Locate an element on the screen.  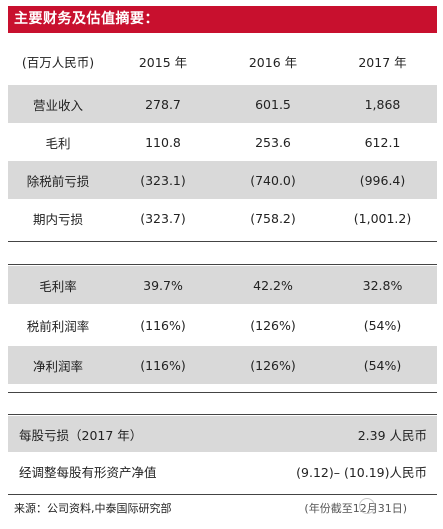
watermark-icon is located at coordinates (367, 506).